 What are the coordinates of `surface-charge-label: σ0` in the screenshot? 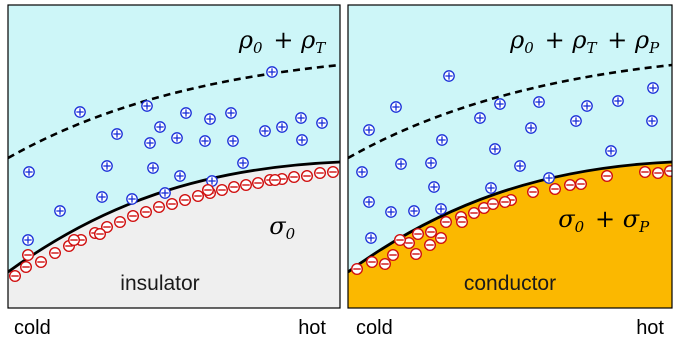 It's located at (284, 227).